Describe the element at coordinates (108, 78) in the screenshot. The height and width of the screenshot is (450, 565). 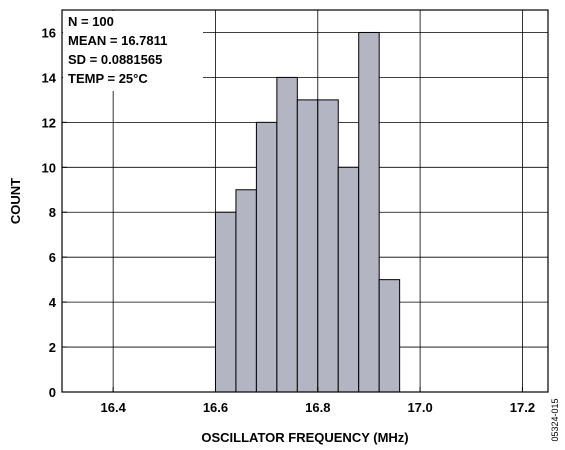
I see `stats-line-3: TEMP = 25°C` at that location.